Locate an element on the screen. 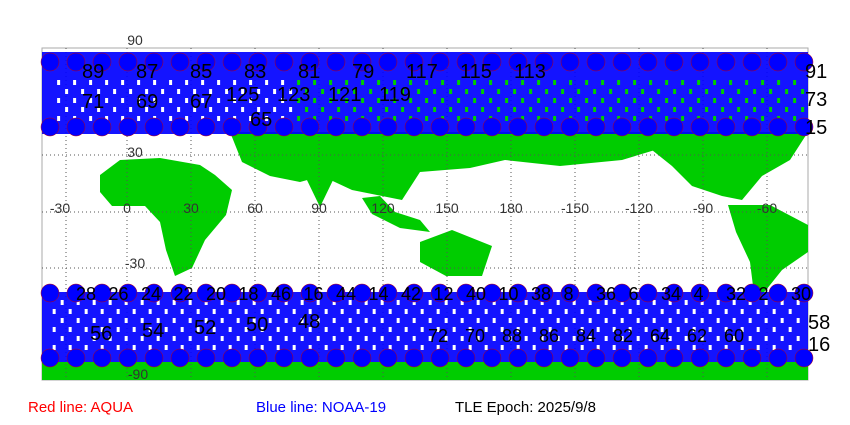 The height and width of the screenshot is (425, 850). orbit-label: 30 is located at coordinates (801, 294).